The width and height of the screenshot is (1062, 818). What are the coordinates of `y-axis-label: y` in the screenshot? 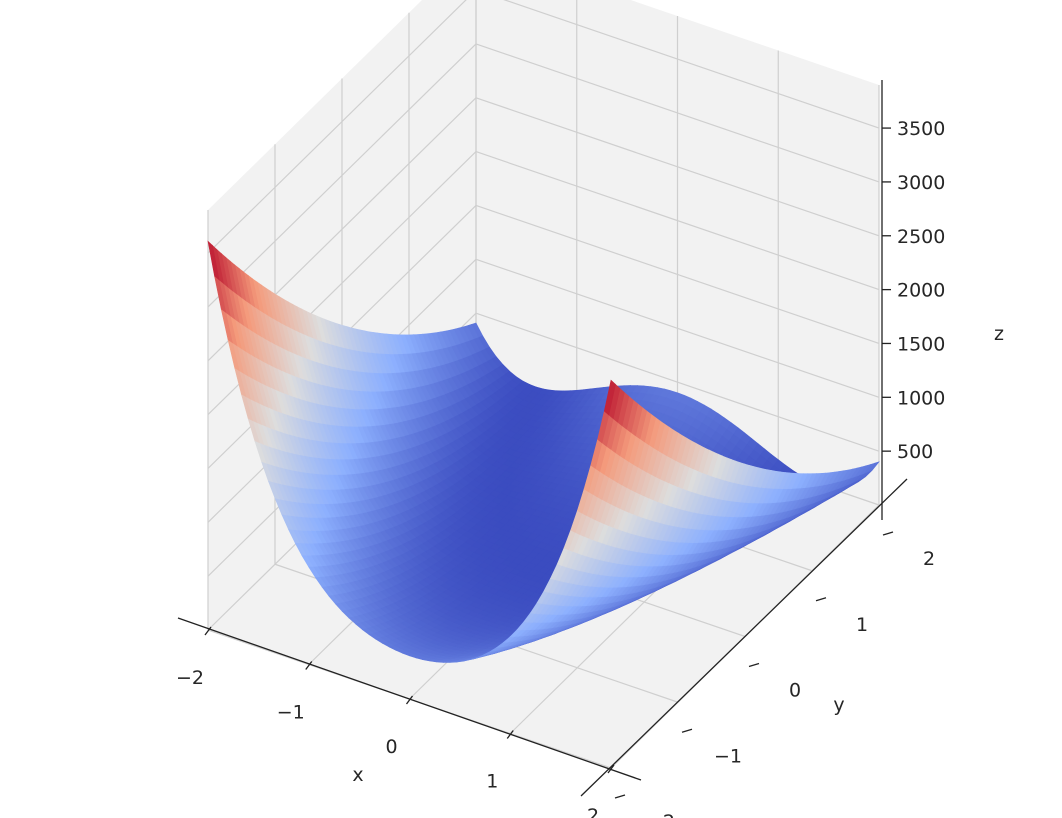 It's located at (838, 705).